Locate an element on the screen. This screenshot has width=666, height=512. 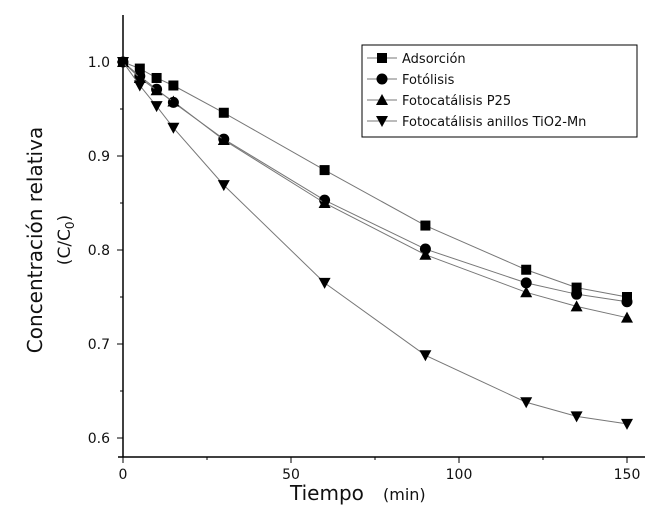
y-tick-label: 1.0 is located at coordinates (99, 63).